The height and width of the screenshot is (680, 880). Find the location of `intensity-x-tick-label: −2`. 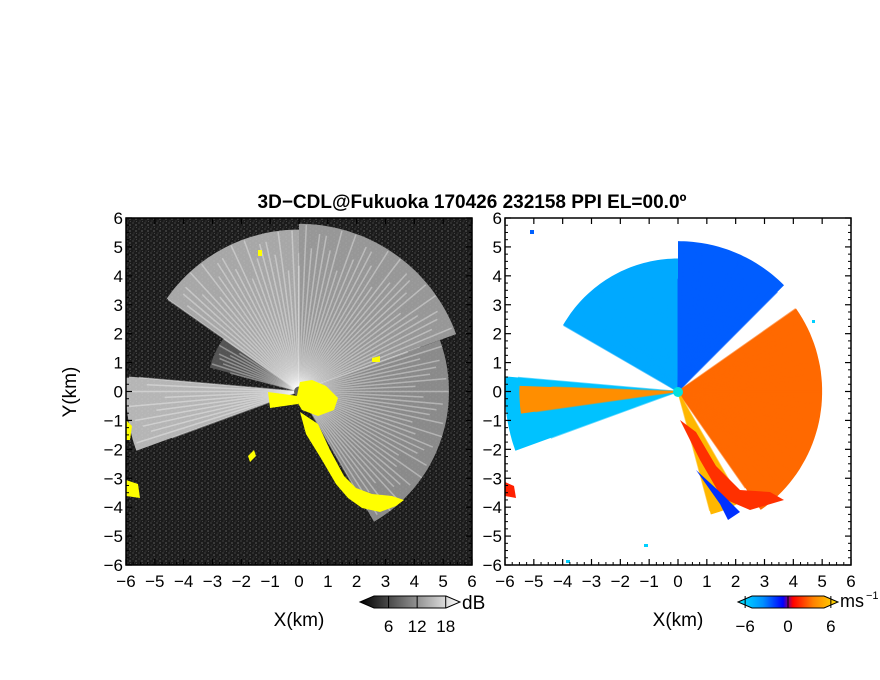

intensity-x-tick-label: −2 is located at coordinates (241, 581).